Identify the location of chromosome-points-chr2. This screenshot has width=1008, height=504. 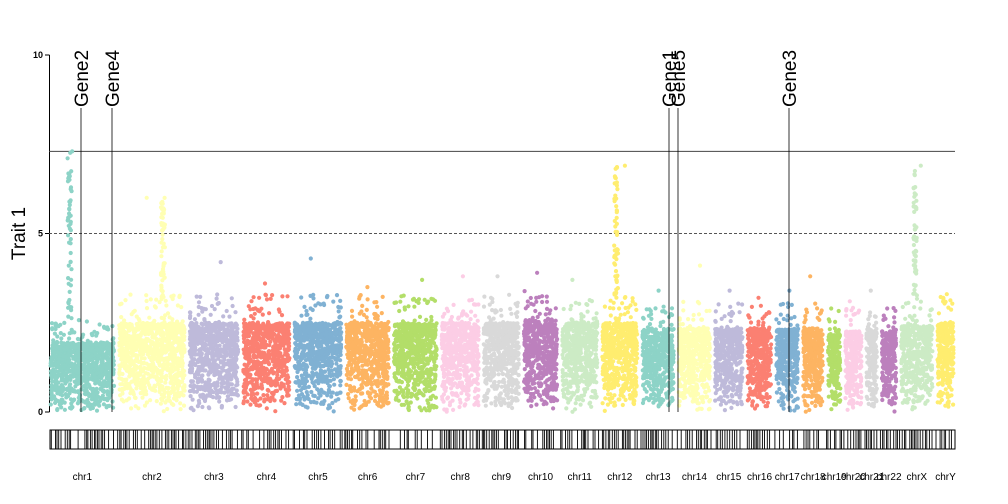
(152, 304).